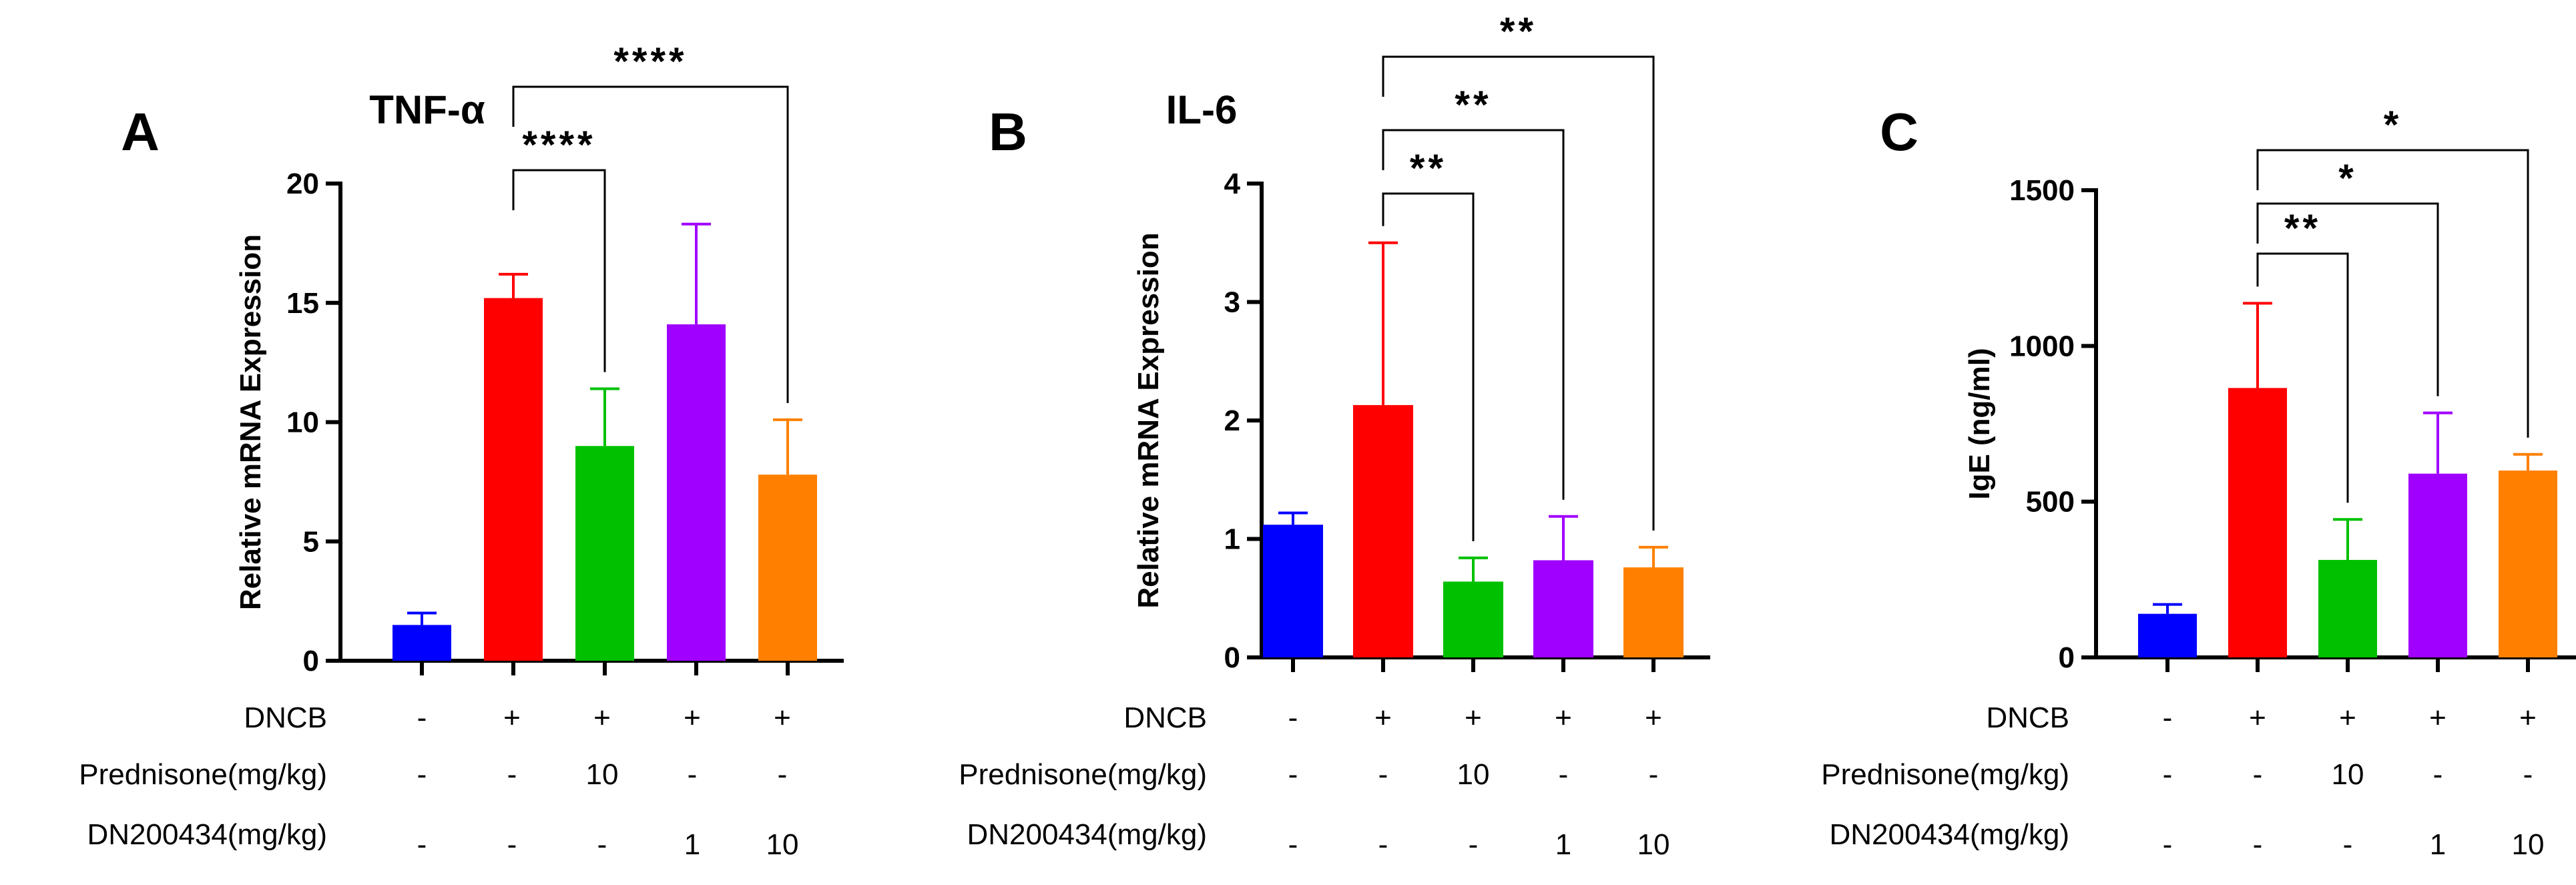 The height and width of the screenshot is (885, 2576). Describe the element at coordinates (1008, 132) in the screenshot. I see `panel-letter: B` at that location.